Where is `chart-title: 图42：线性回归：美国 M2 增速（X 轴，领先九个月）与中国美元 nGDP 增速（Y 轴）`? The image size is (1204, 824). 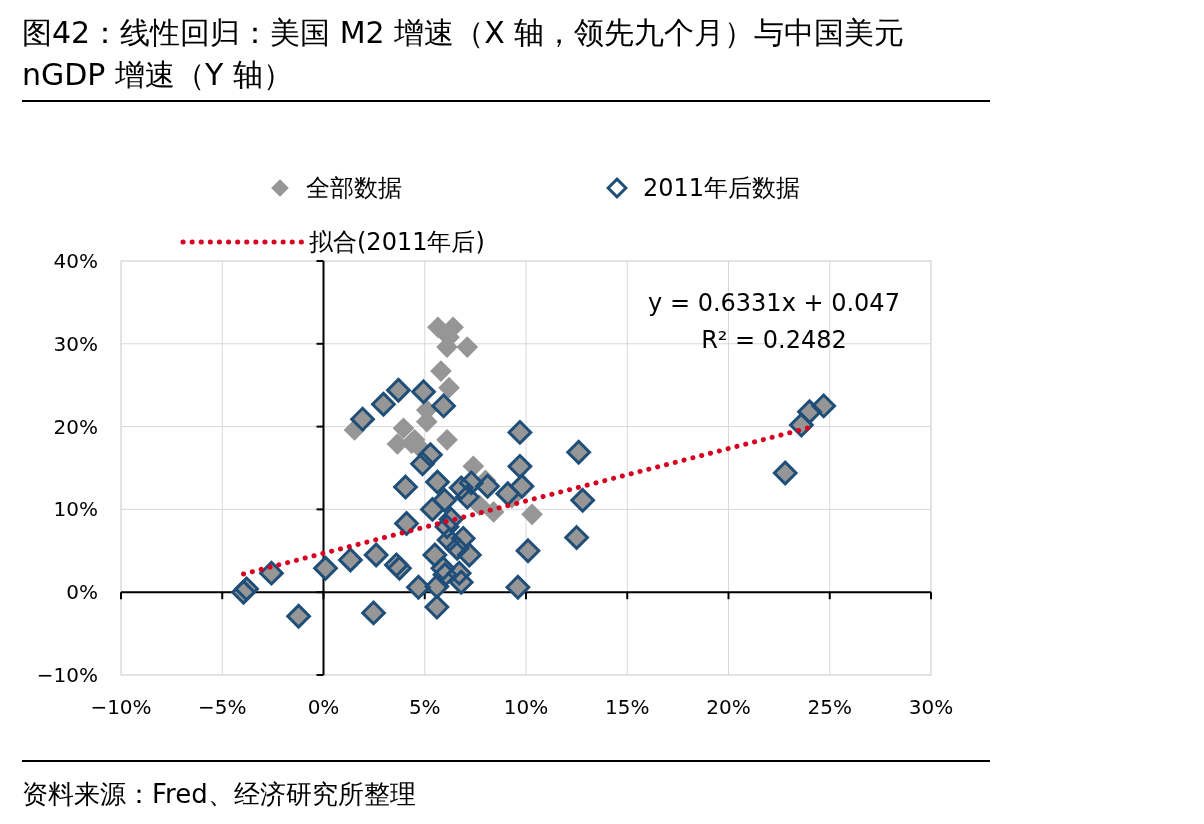
chart-title: 图42：线性回归：美国 M2 增速（X 轴，领先九个月）与中国美元 nGDP 增速（Y 轴） is located at coordinates (463, 53).